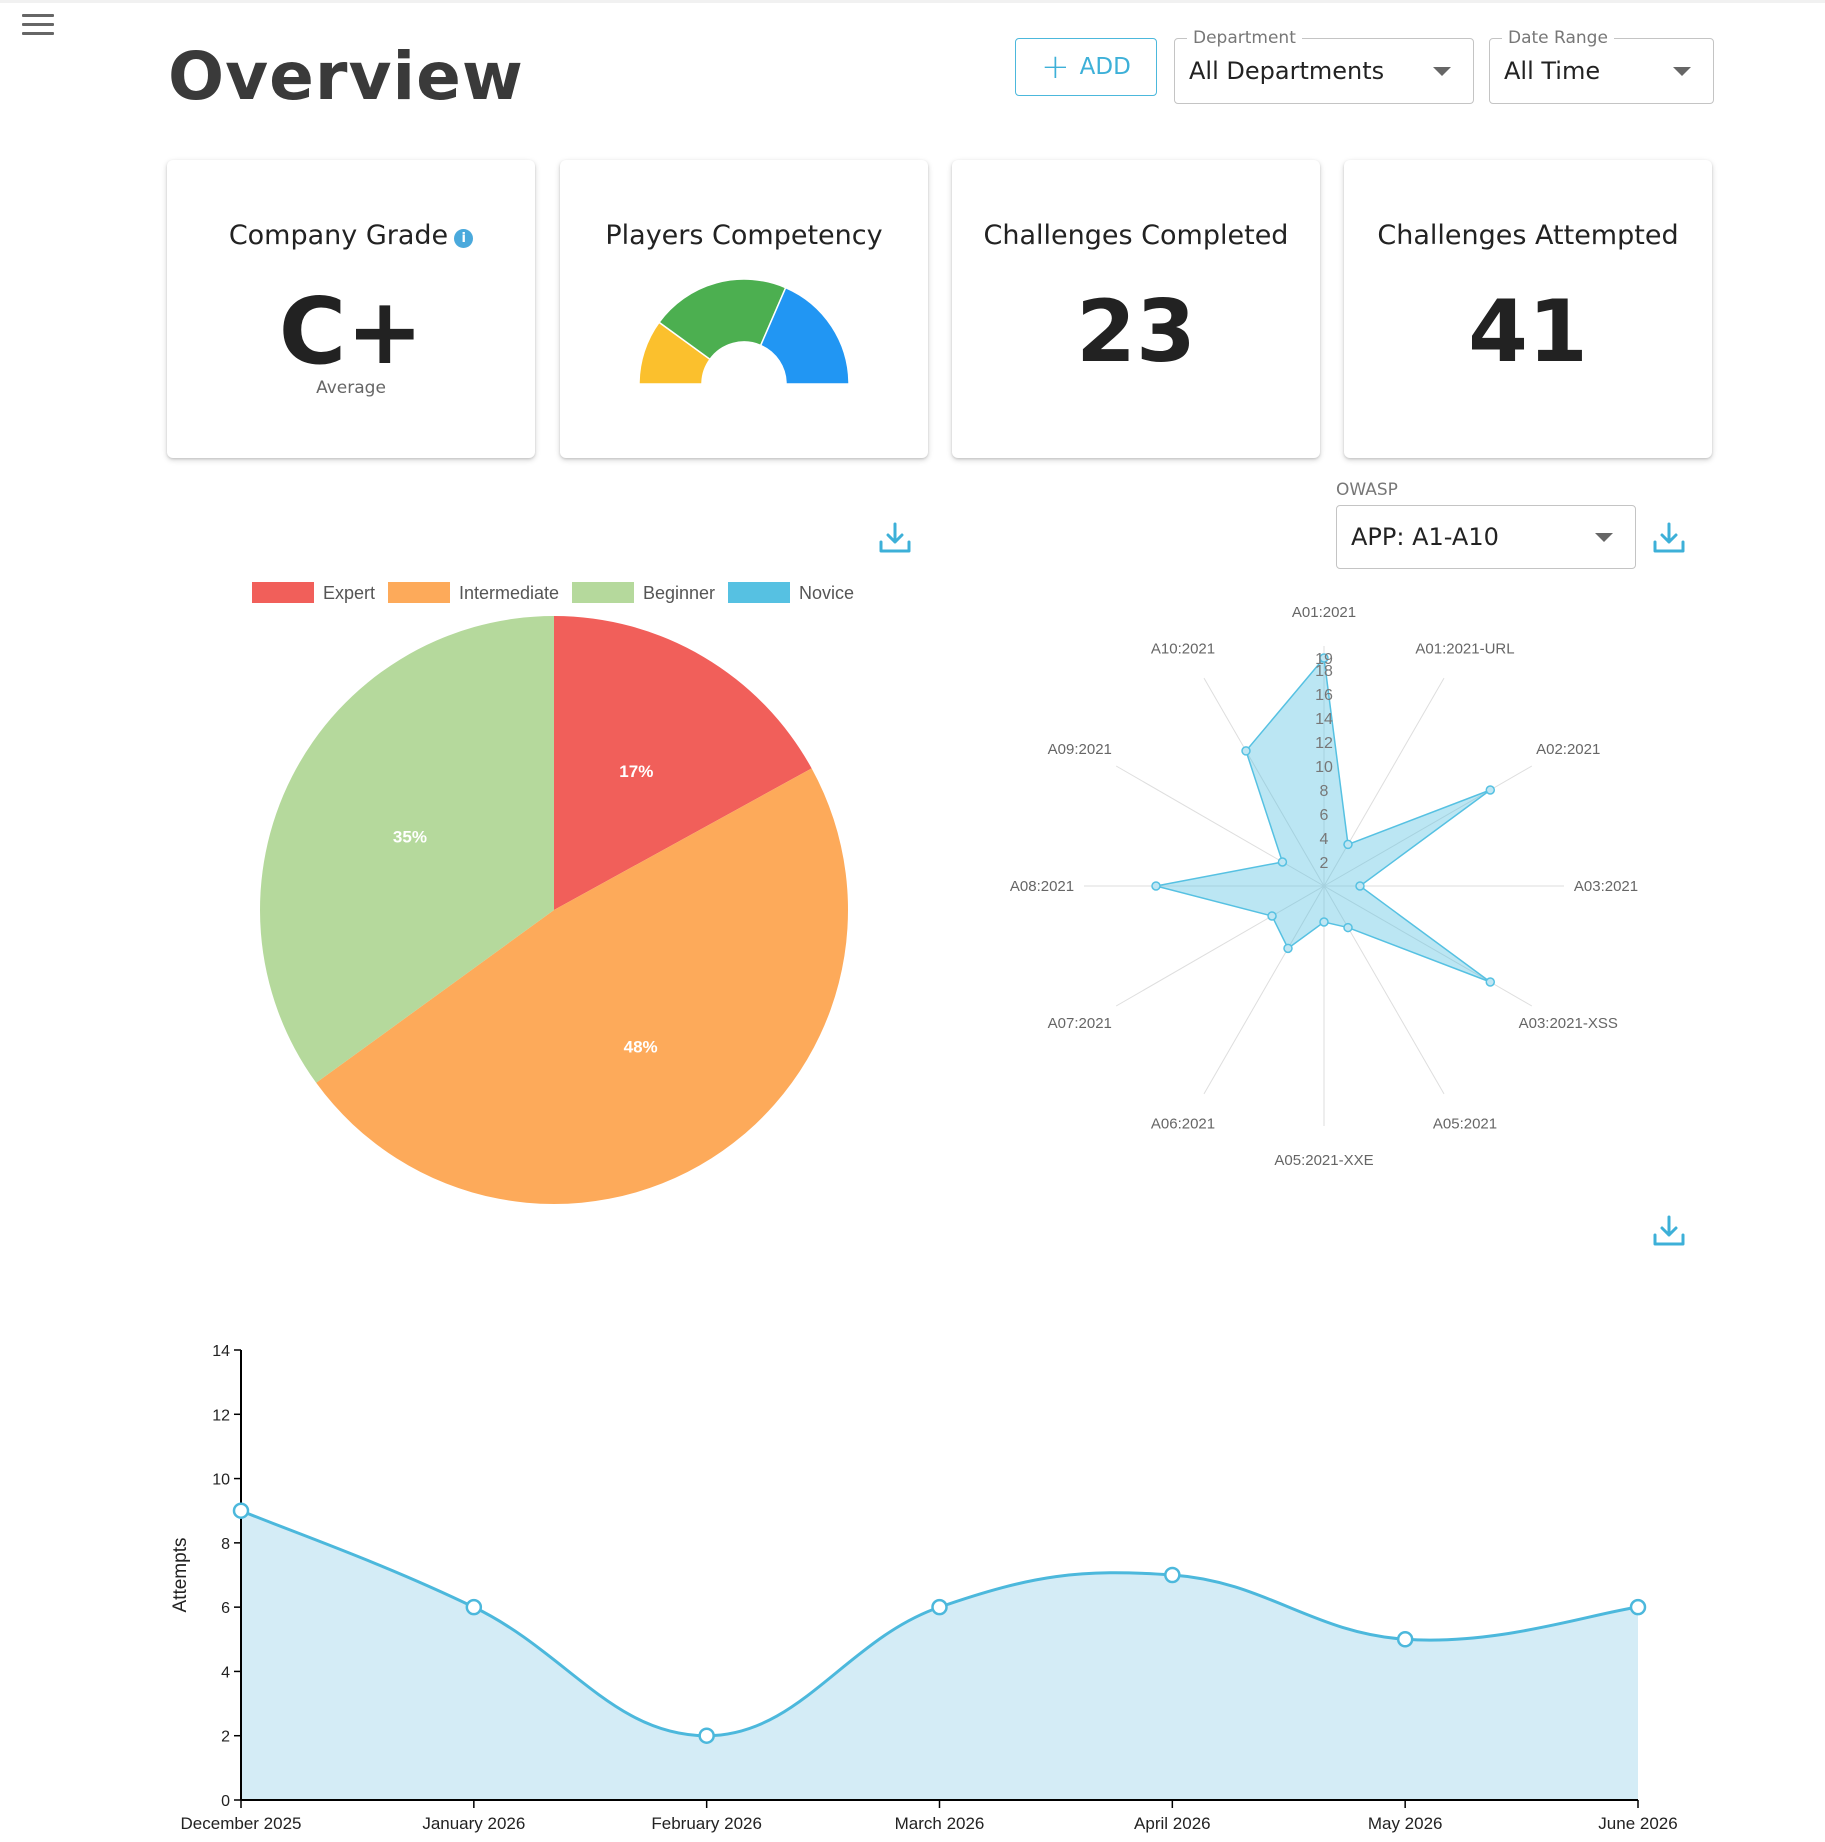 The height and width of the screenshot is (1842, 1825). I want to click on y-tick-label: 10, so click(221, 1480).